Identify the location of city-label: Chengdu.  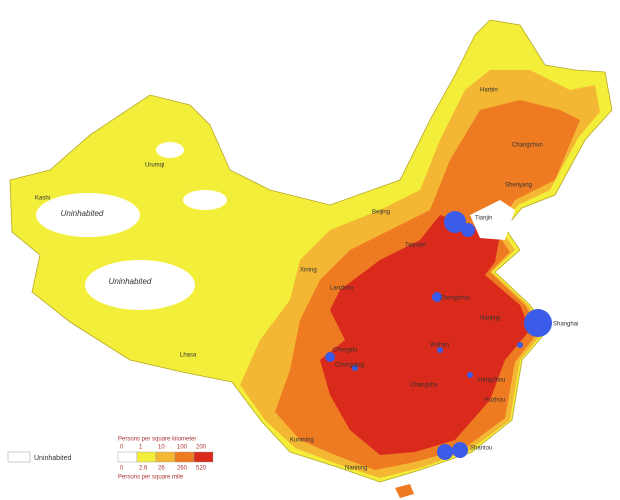
(345, 351).